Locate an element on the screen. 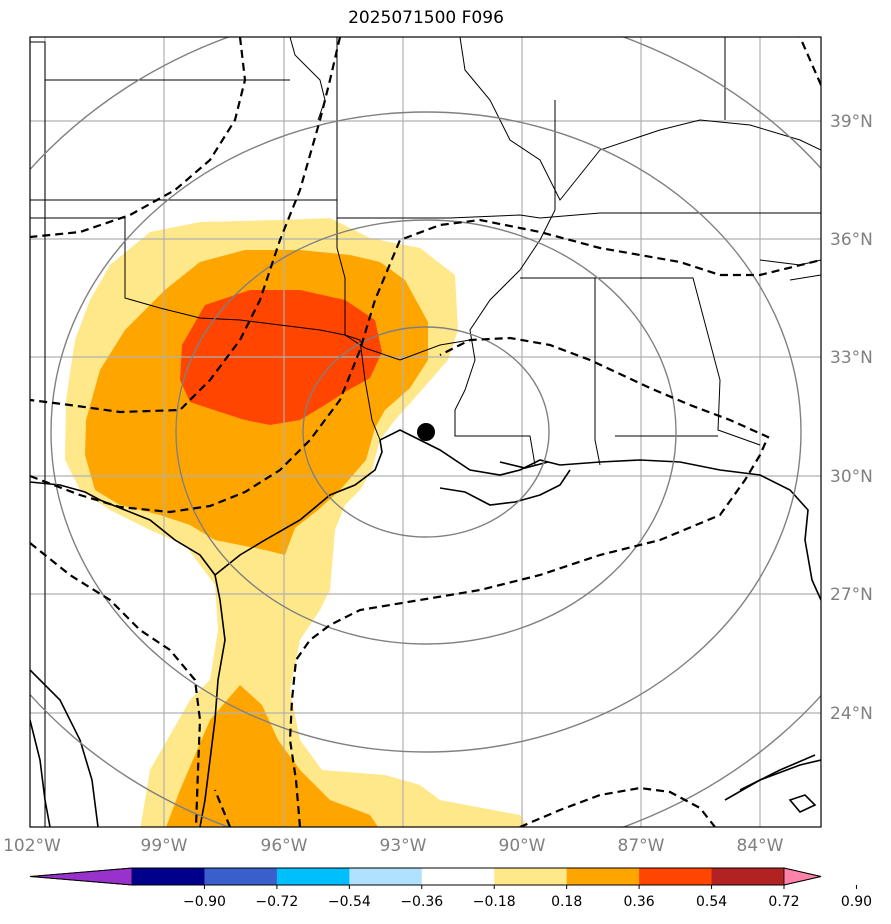  lon-label: 84°W is located at coordinates (760, 846).